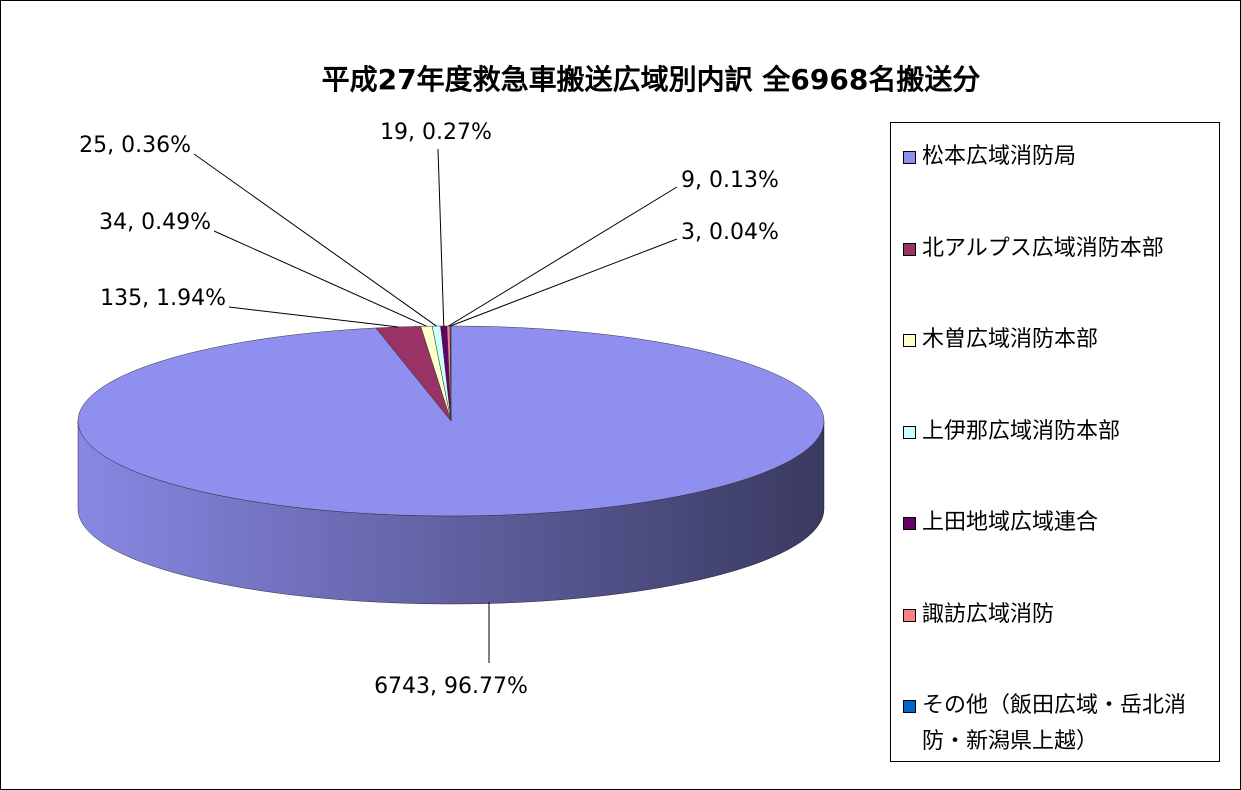  Describe the element at coordinates (436, 132) in the screenshot. I see `data-label: 19, 0.27%` at that location.